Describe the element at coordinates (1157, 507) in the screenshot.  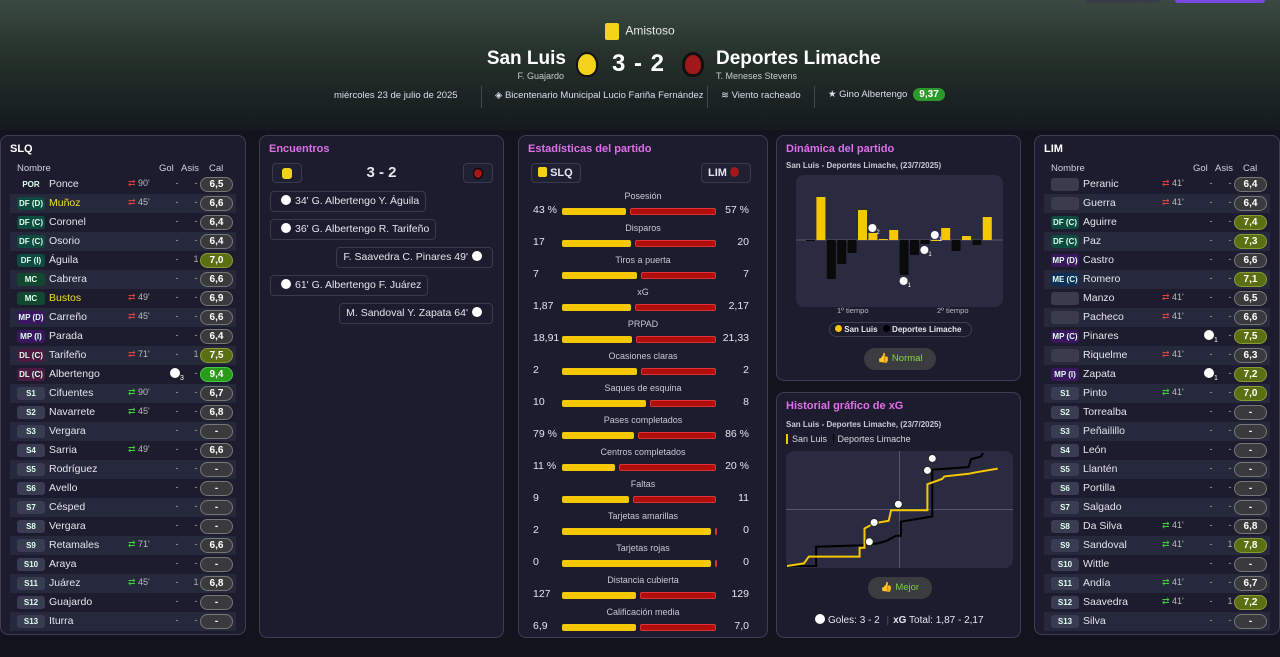
I see `player-row: S7 Salgado - - -` at that location.